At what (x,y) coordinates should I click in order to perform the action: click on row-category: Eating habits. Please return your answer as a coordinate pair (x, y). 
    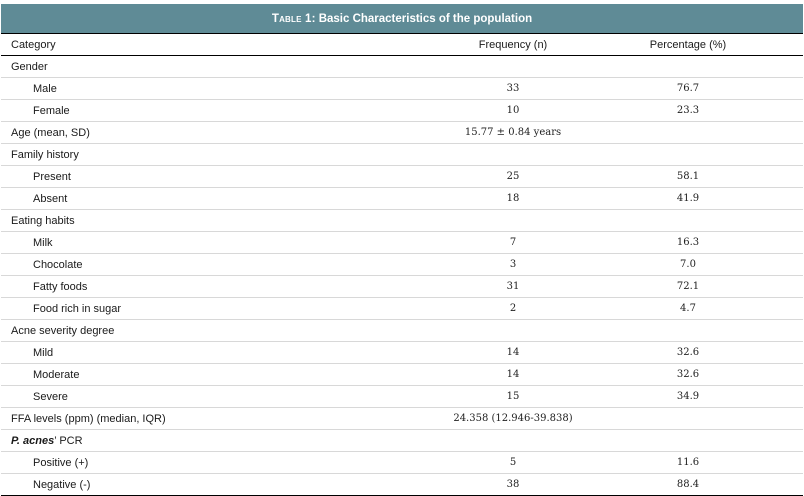
    Looking at the image, I should click on (227, 220).